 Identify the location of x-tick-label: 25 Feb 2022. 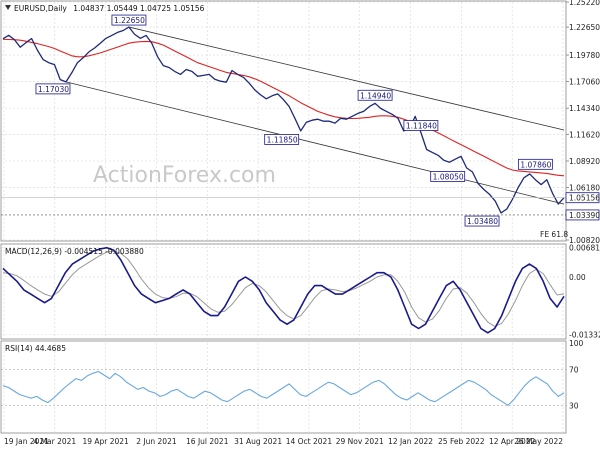
(461, 441).